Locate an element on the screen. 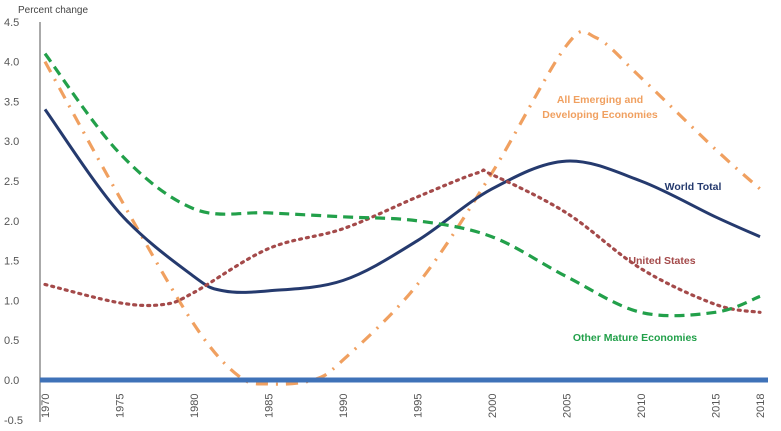  series-label: World Total is located at coordinates (693, 187).